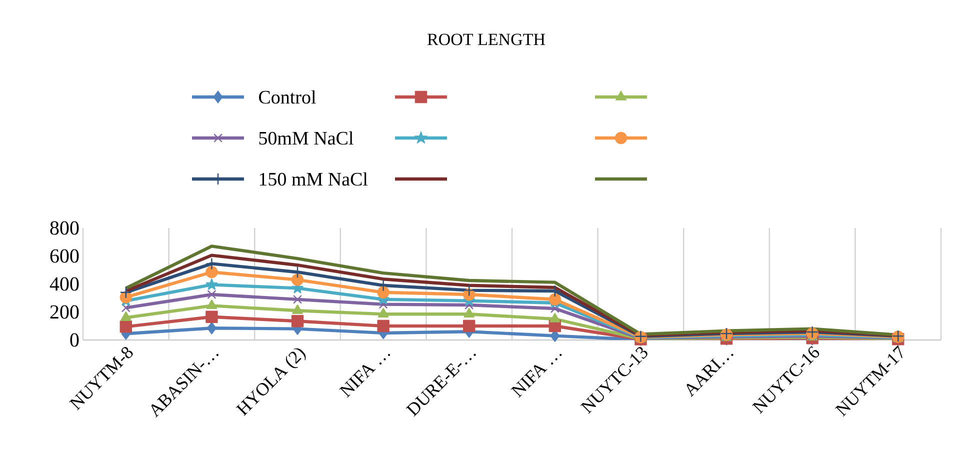  Describe the element at coordinates (306, 138) in the screenshot. I see `legend-label: 50mM NaCl` at that location.